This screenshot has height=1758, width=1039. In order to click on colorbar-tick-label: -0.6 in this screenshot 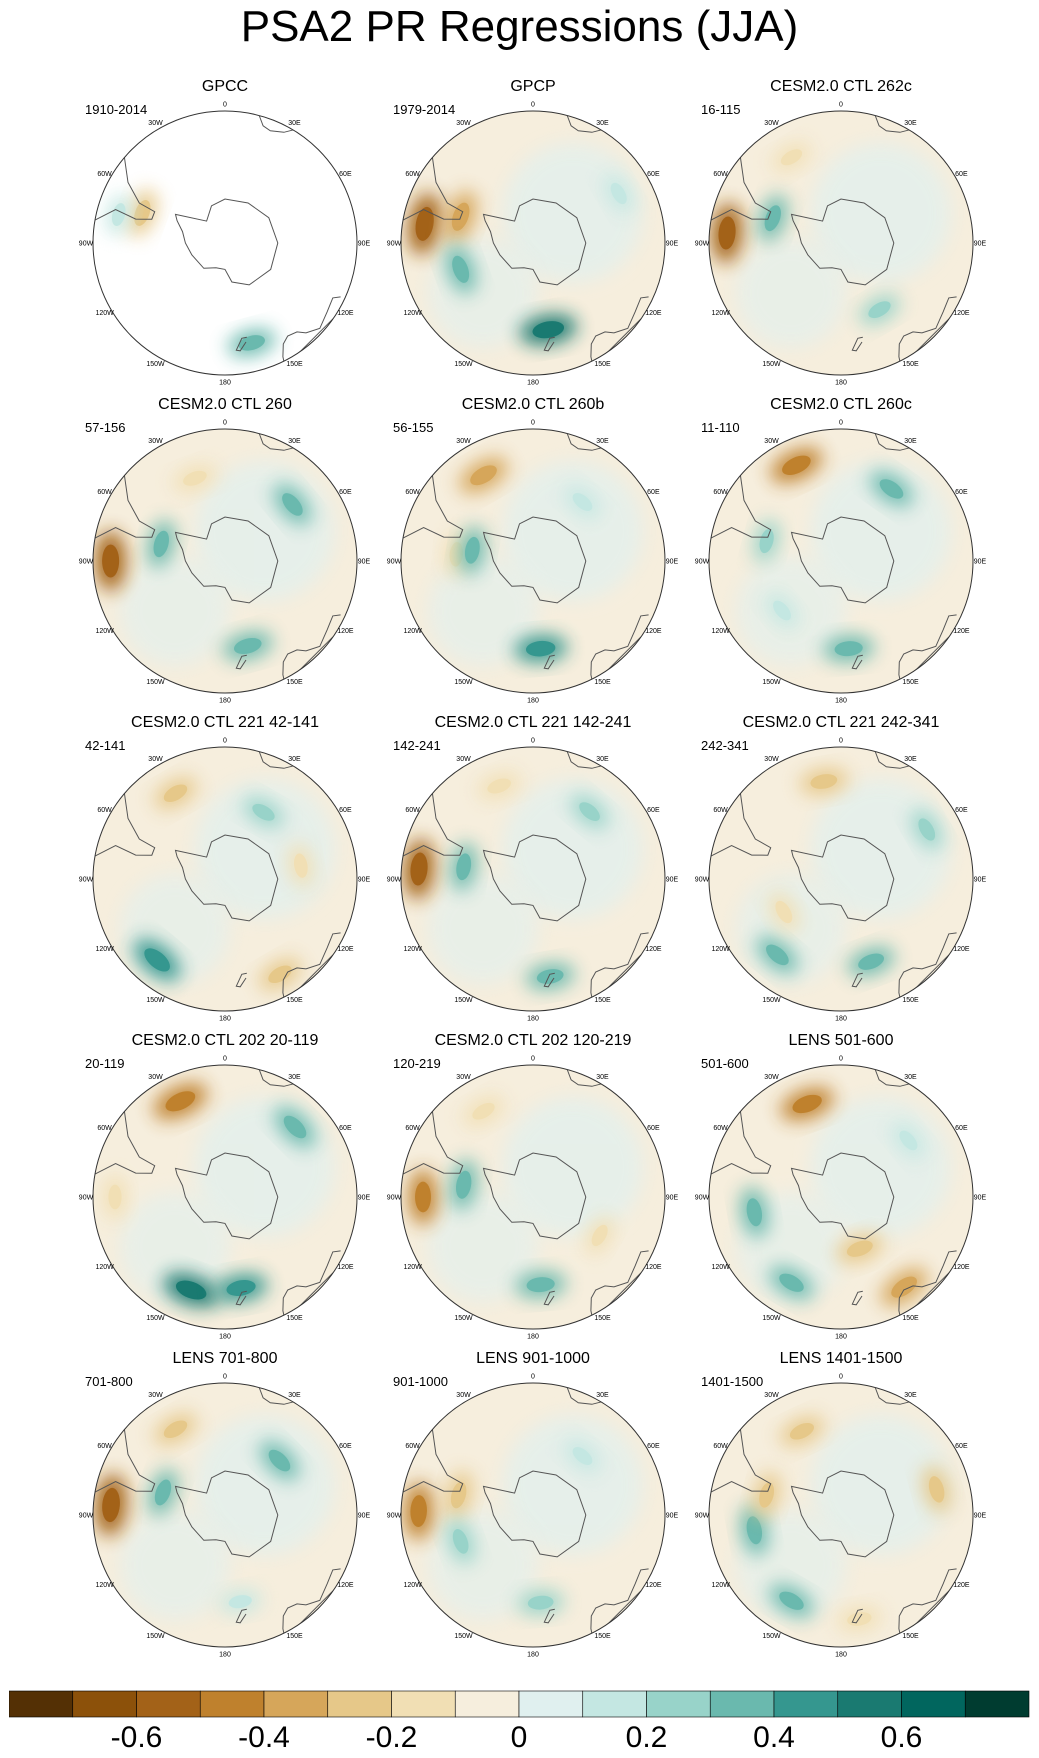, I will do `click(136, 1737)`.